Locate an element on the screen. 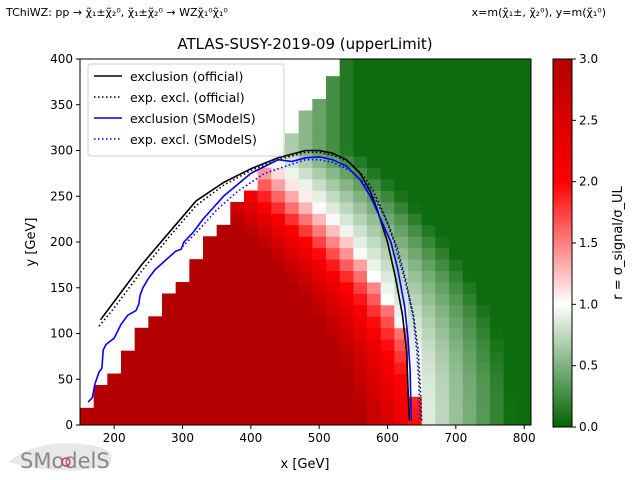 The width and height of the screenshot is (640, 480). y-axis: 0 50 100 150 200 250 300 350 400 is located at coordinates (65, 242).